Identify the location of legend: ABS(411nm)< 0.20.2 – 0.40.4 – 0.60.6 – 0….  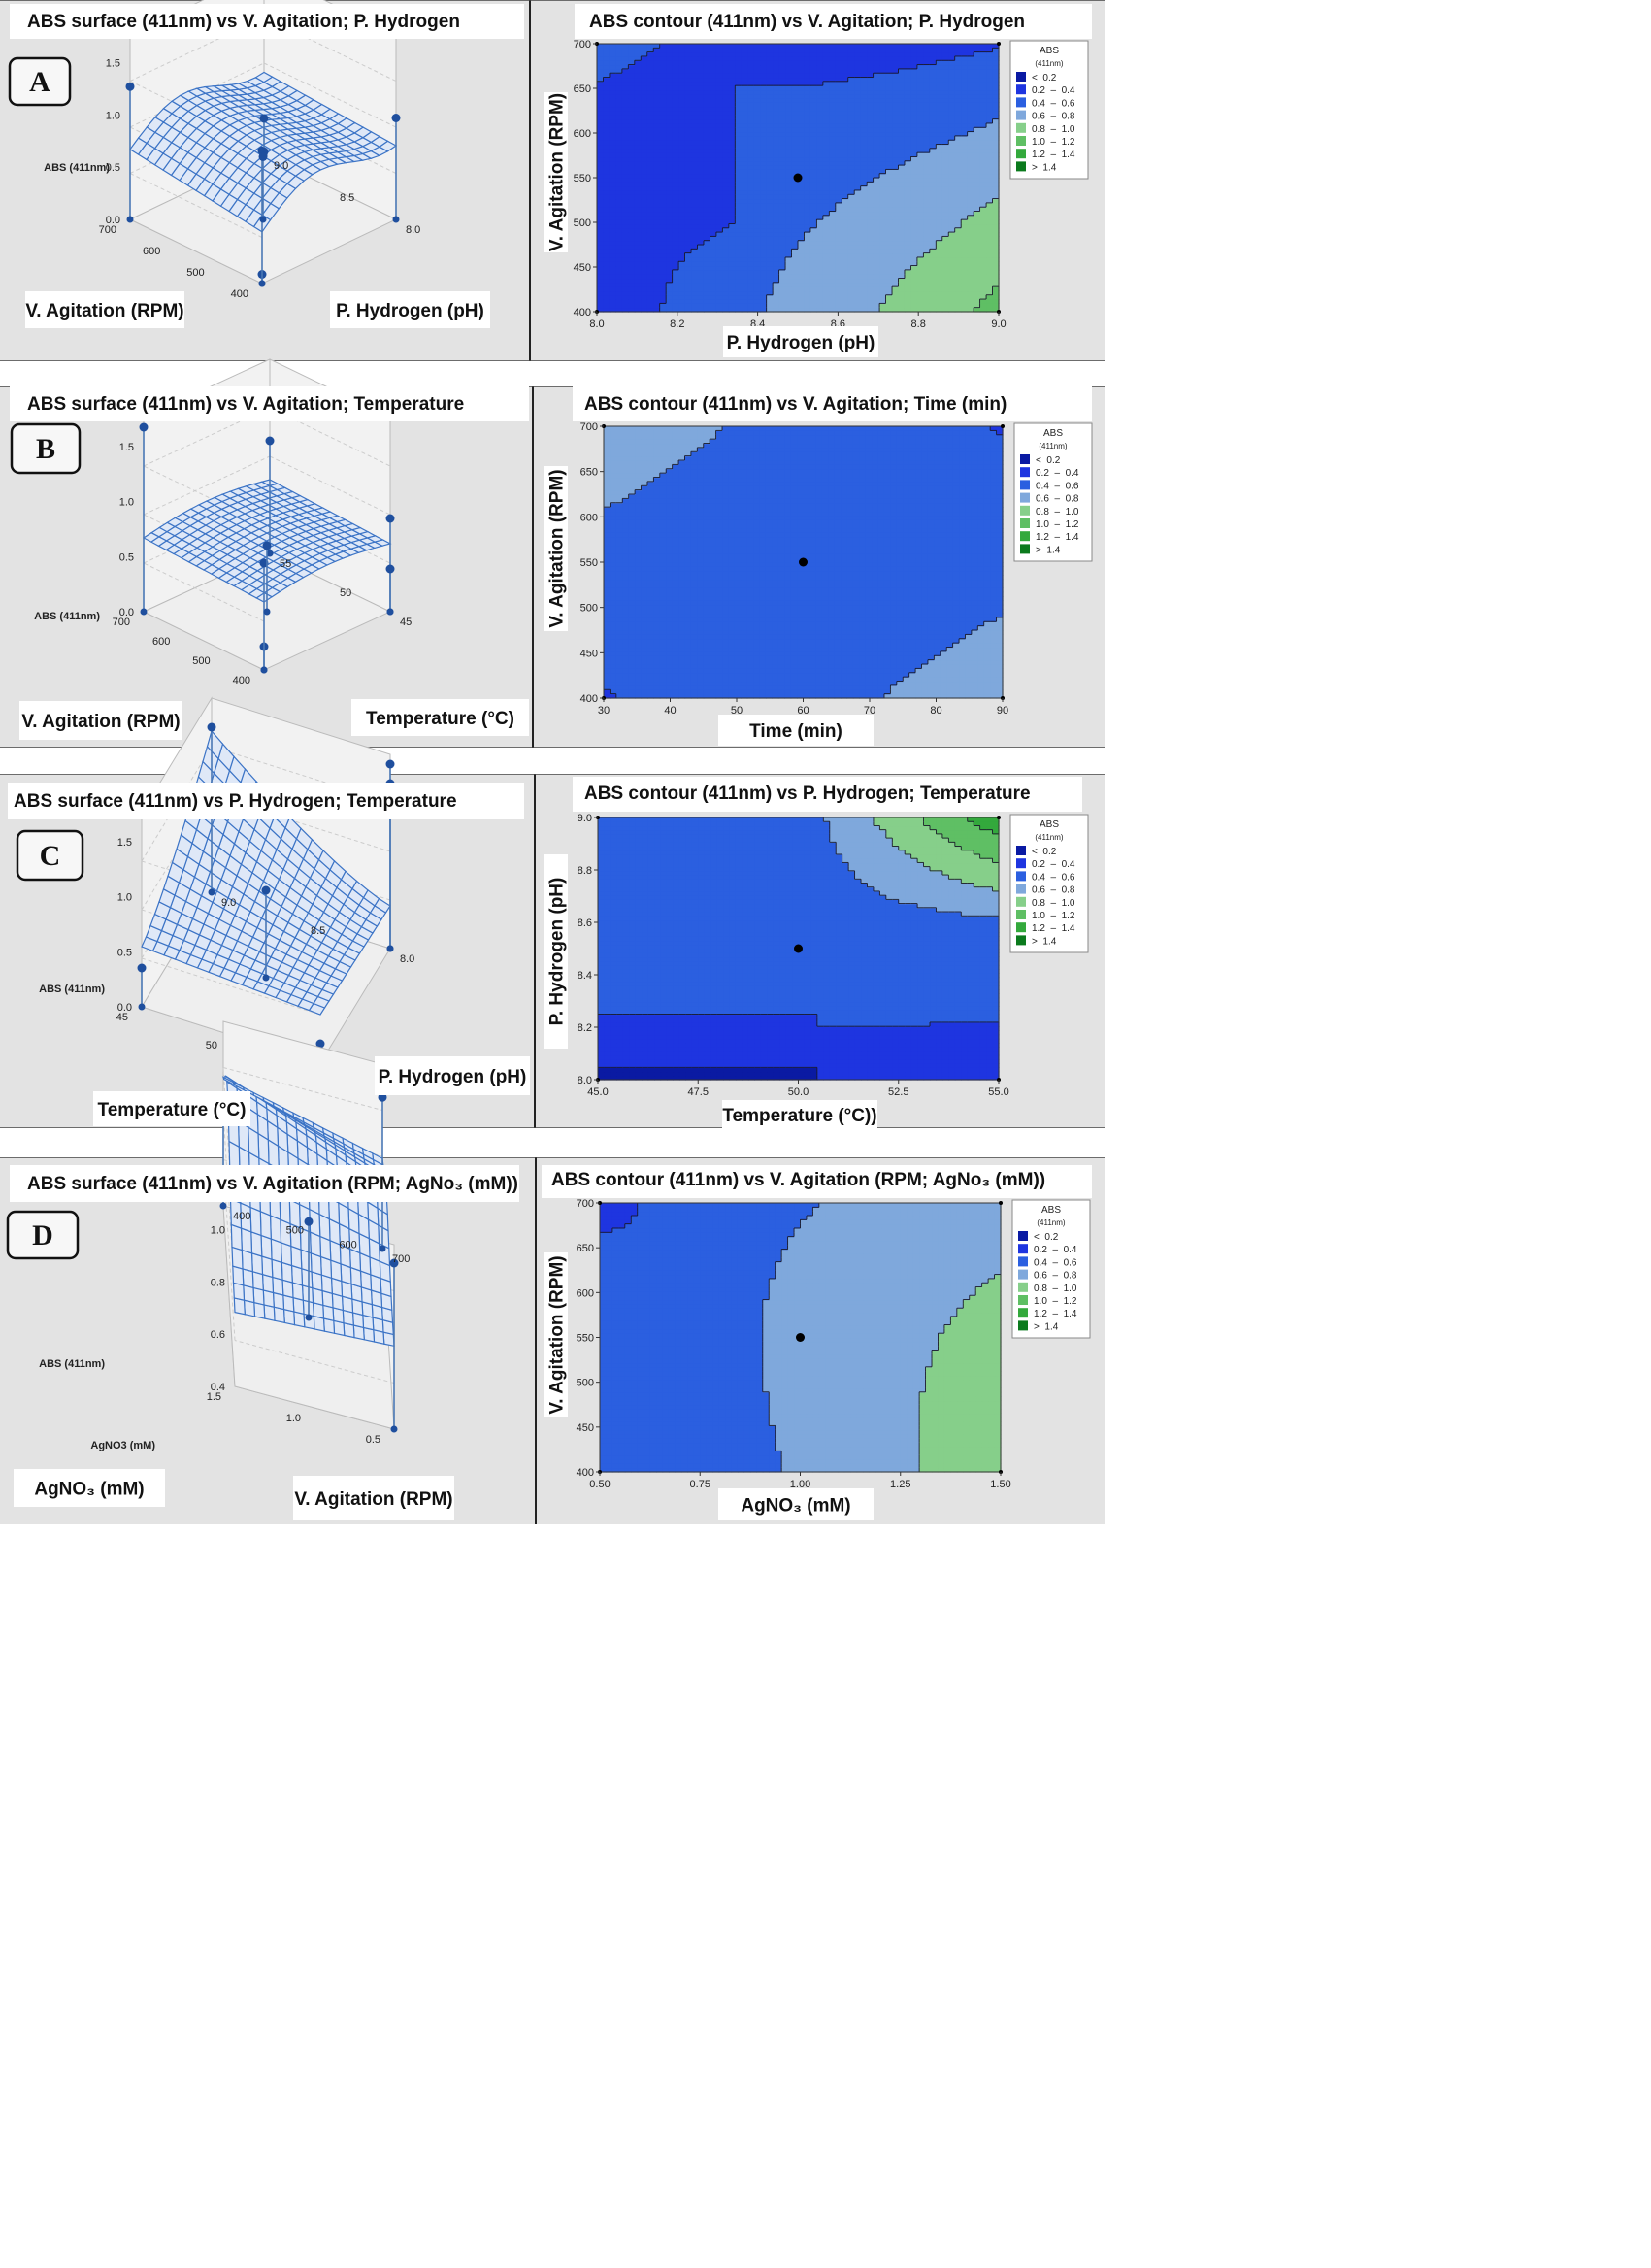
(1049, 110).